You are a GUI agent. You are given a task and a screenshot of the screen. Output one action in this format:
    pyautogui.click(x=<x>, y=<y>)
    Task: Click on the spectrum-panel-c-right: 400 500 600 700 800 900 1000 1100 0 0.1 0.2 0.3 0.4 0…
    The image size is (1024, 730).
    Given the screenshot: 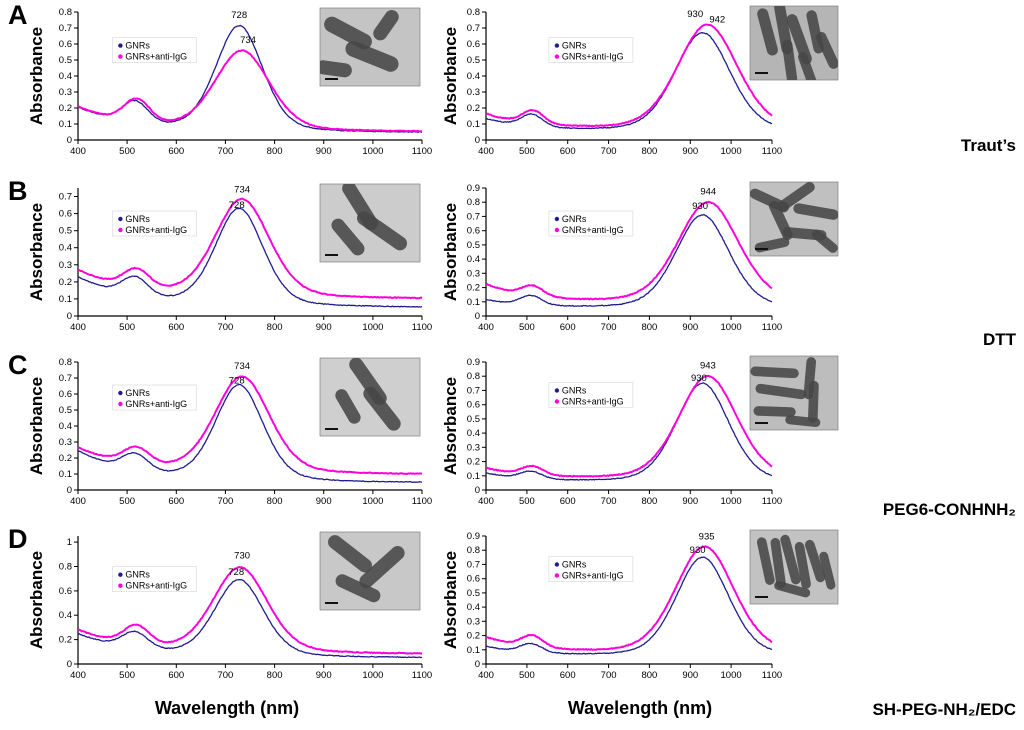 What is the action you would take?
    pyautogui.click(x=640, y=431)
    